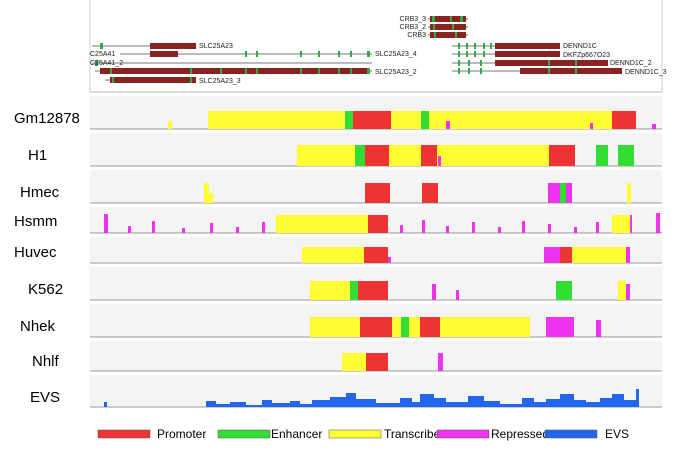  Describe the element at coordinates (341, 321) in the screenshot. I see `track-nhek: Nhek` at that location.